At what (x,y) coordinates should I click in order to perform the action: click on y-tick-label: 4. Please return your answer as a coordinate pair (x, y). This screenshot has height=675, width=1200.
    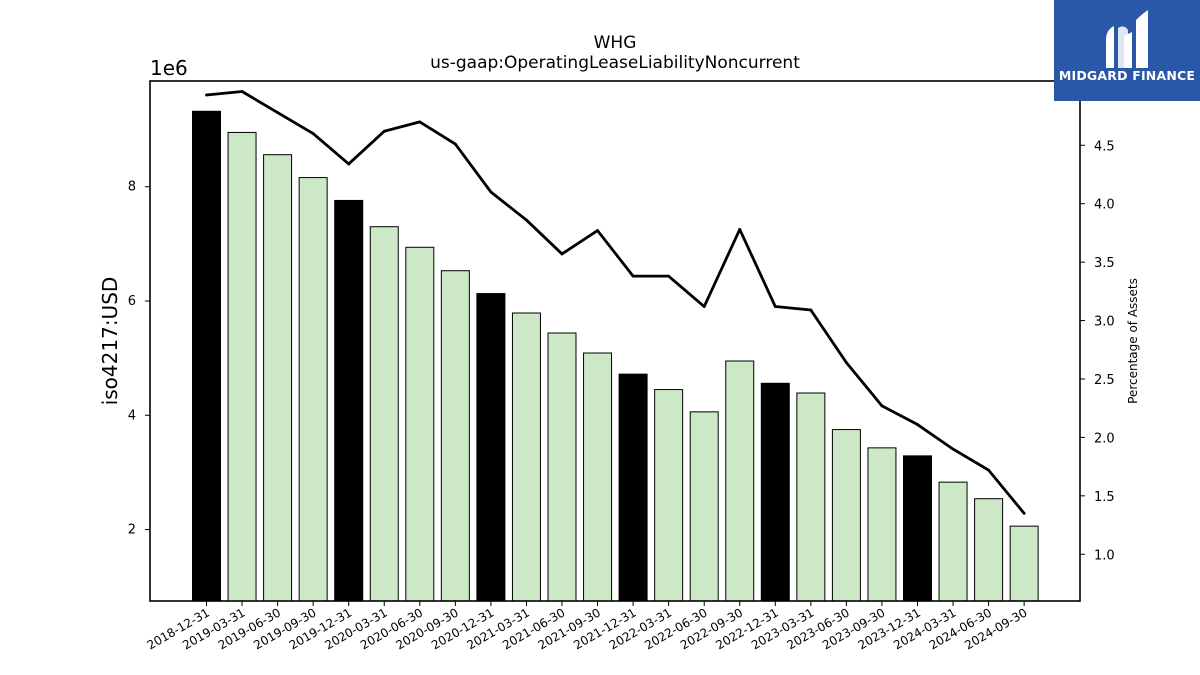
    Looking at the image, I should click on (132, 415).